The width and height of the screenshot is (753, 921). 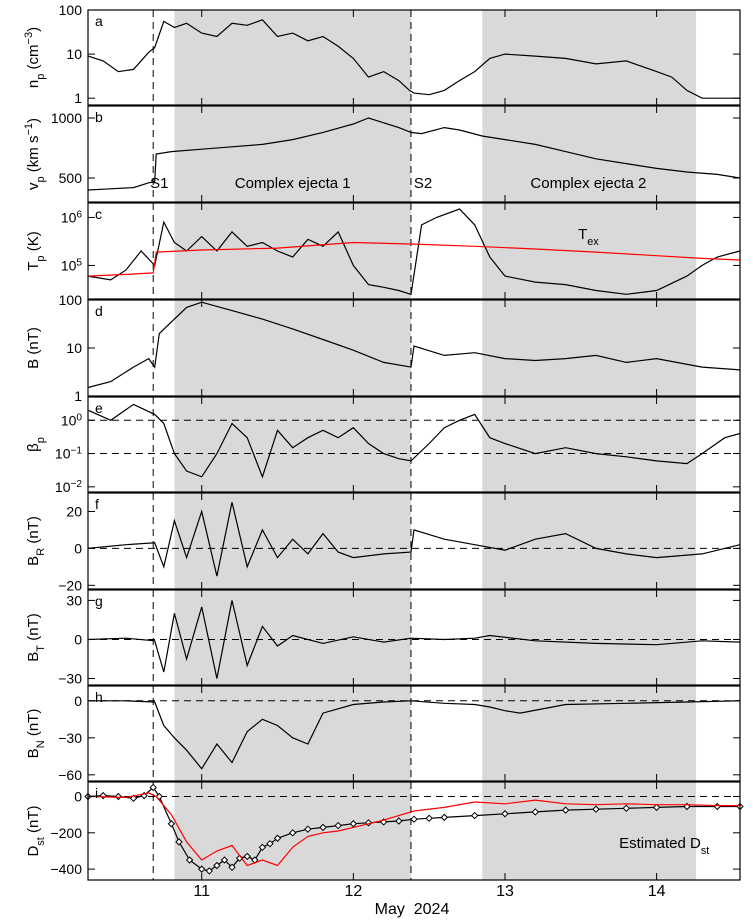 What do you see at coordinates (35, 57) in the screenshot?
I see `y-axis-label: np (cm−3)` at bounding box center [35, 57].